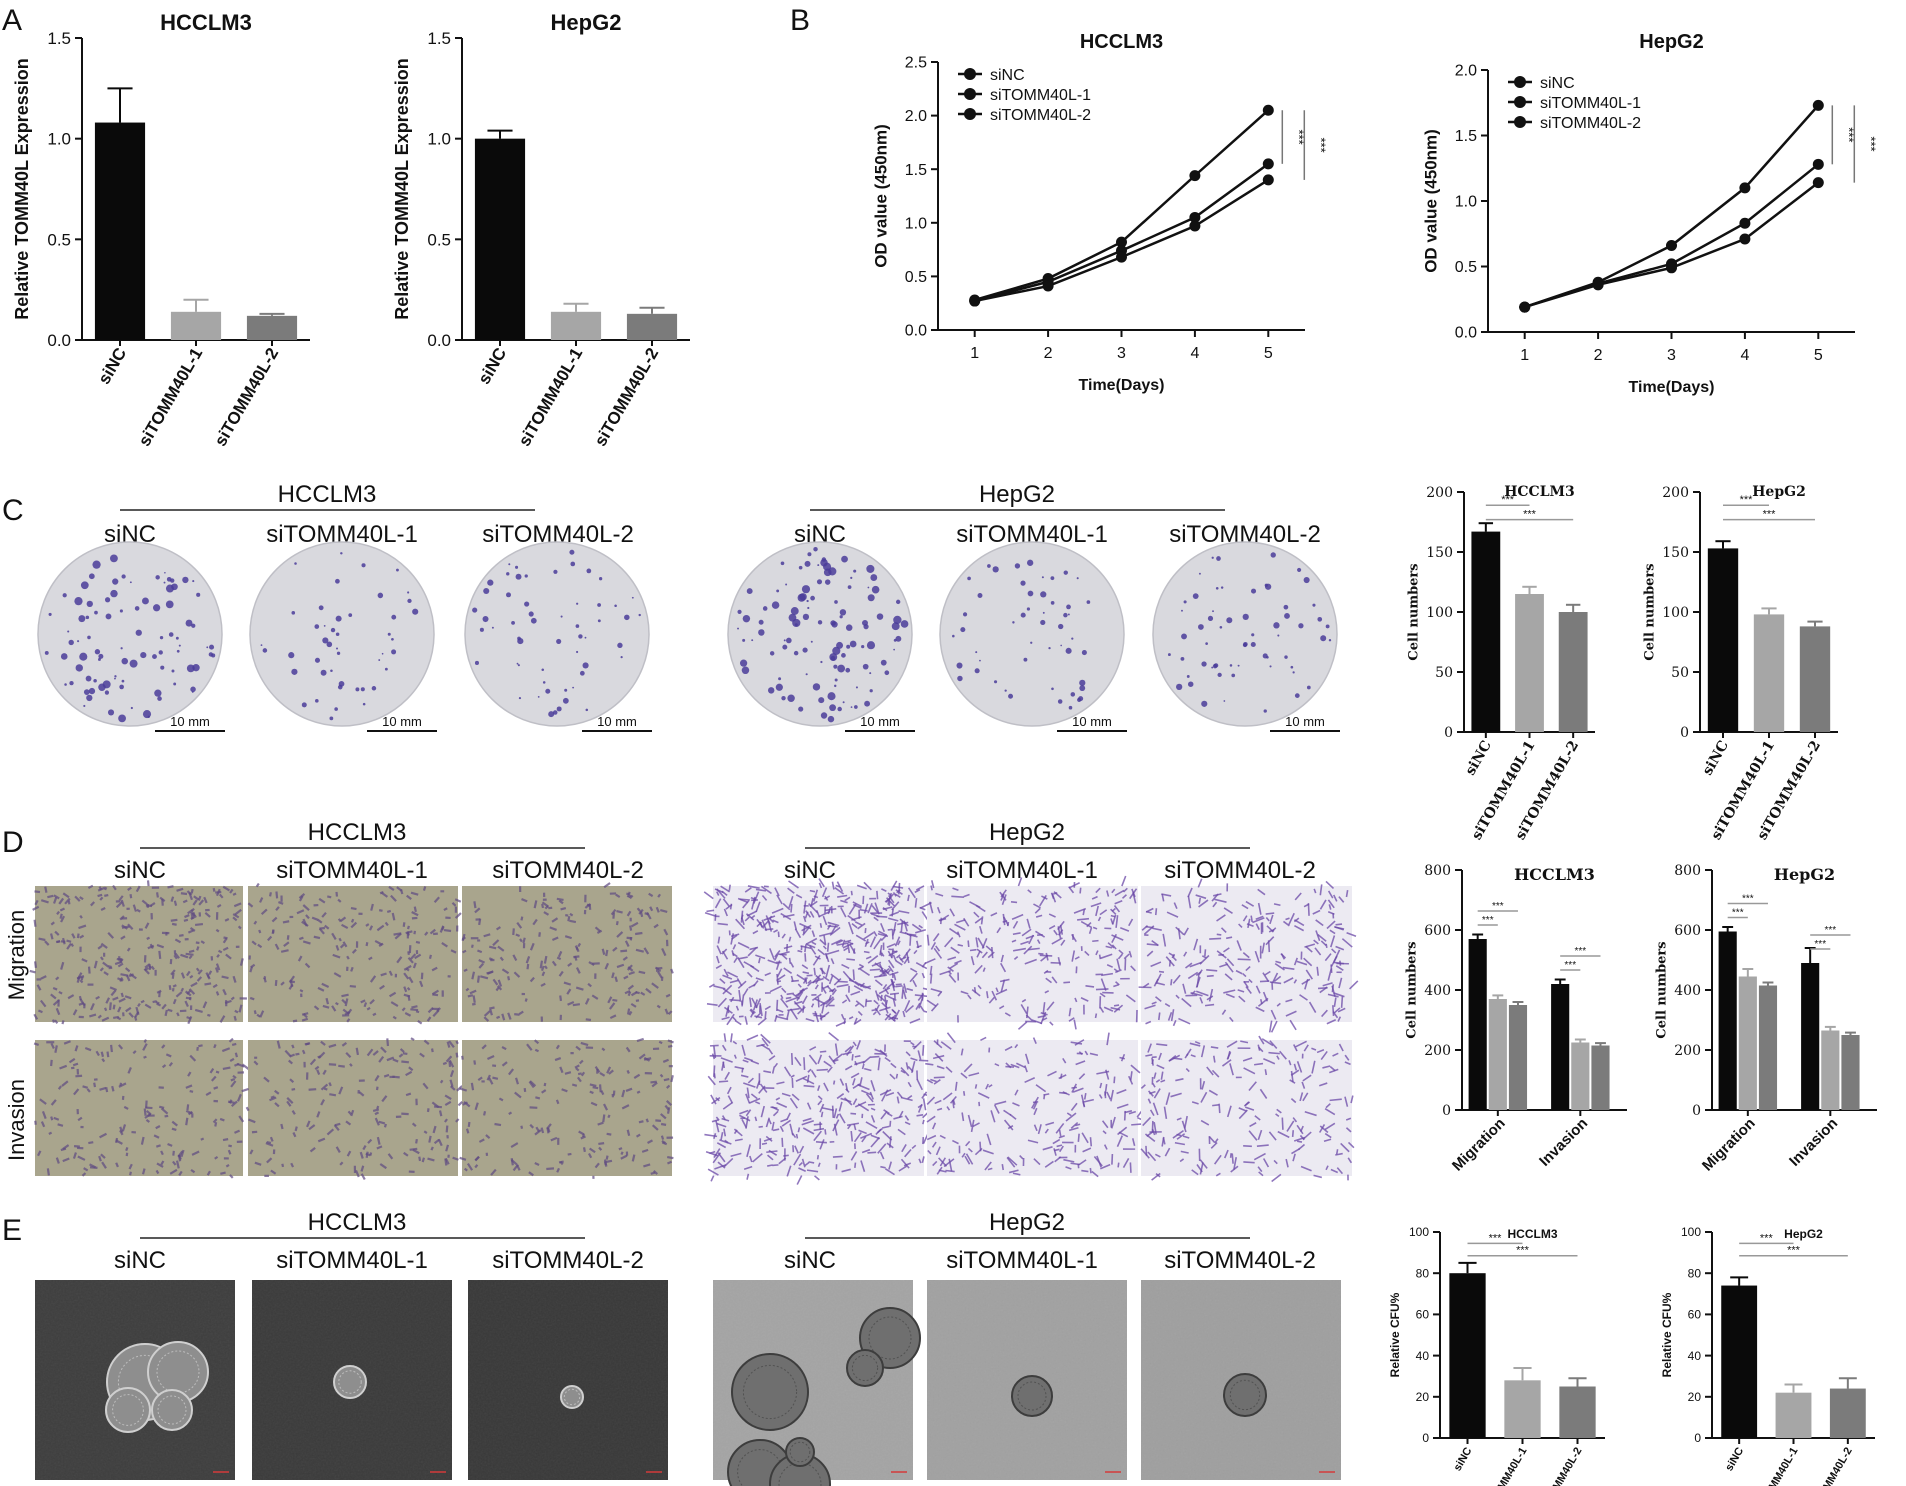 This screenshot has width=1906, height=1486. I want to click on y-tick-label: 200, so click(1687, 1051).